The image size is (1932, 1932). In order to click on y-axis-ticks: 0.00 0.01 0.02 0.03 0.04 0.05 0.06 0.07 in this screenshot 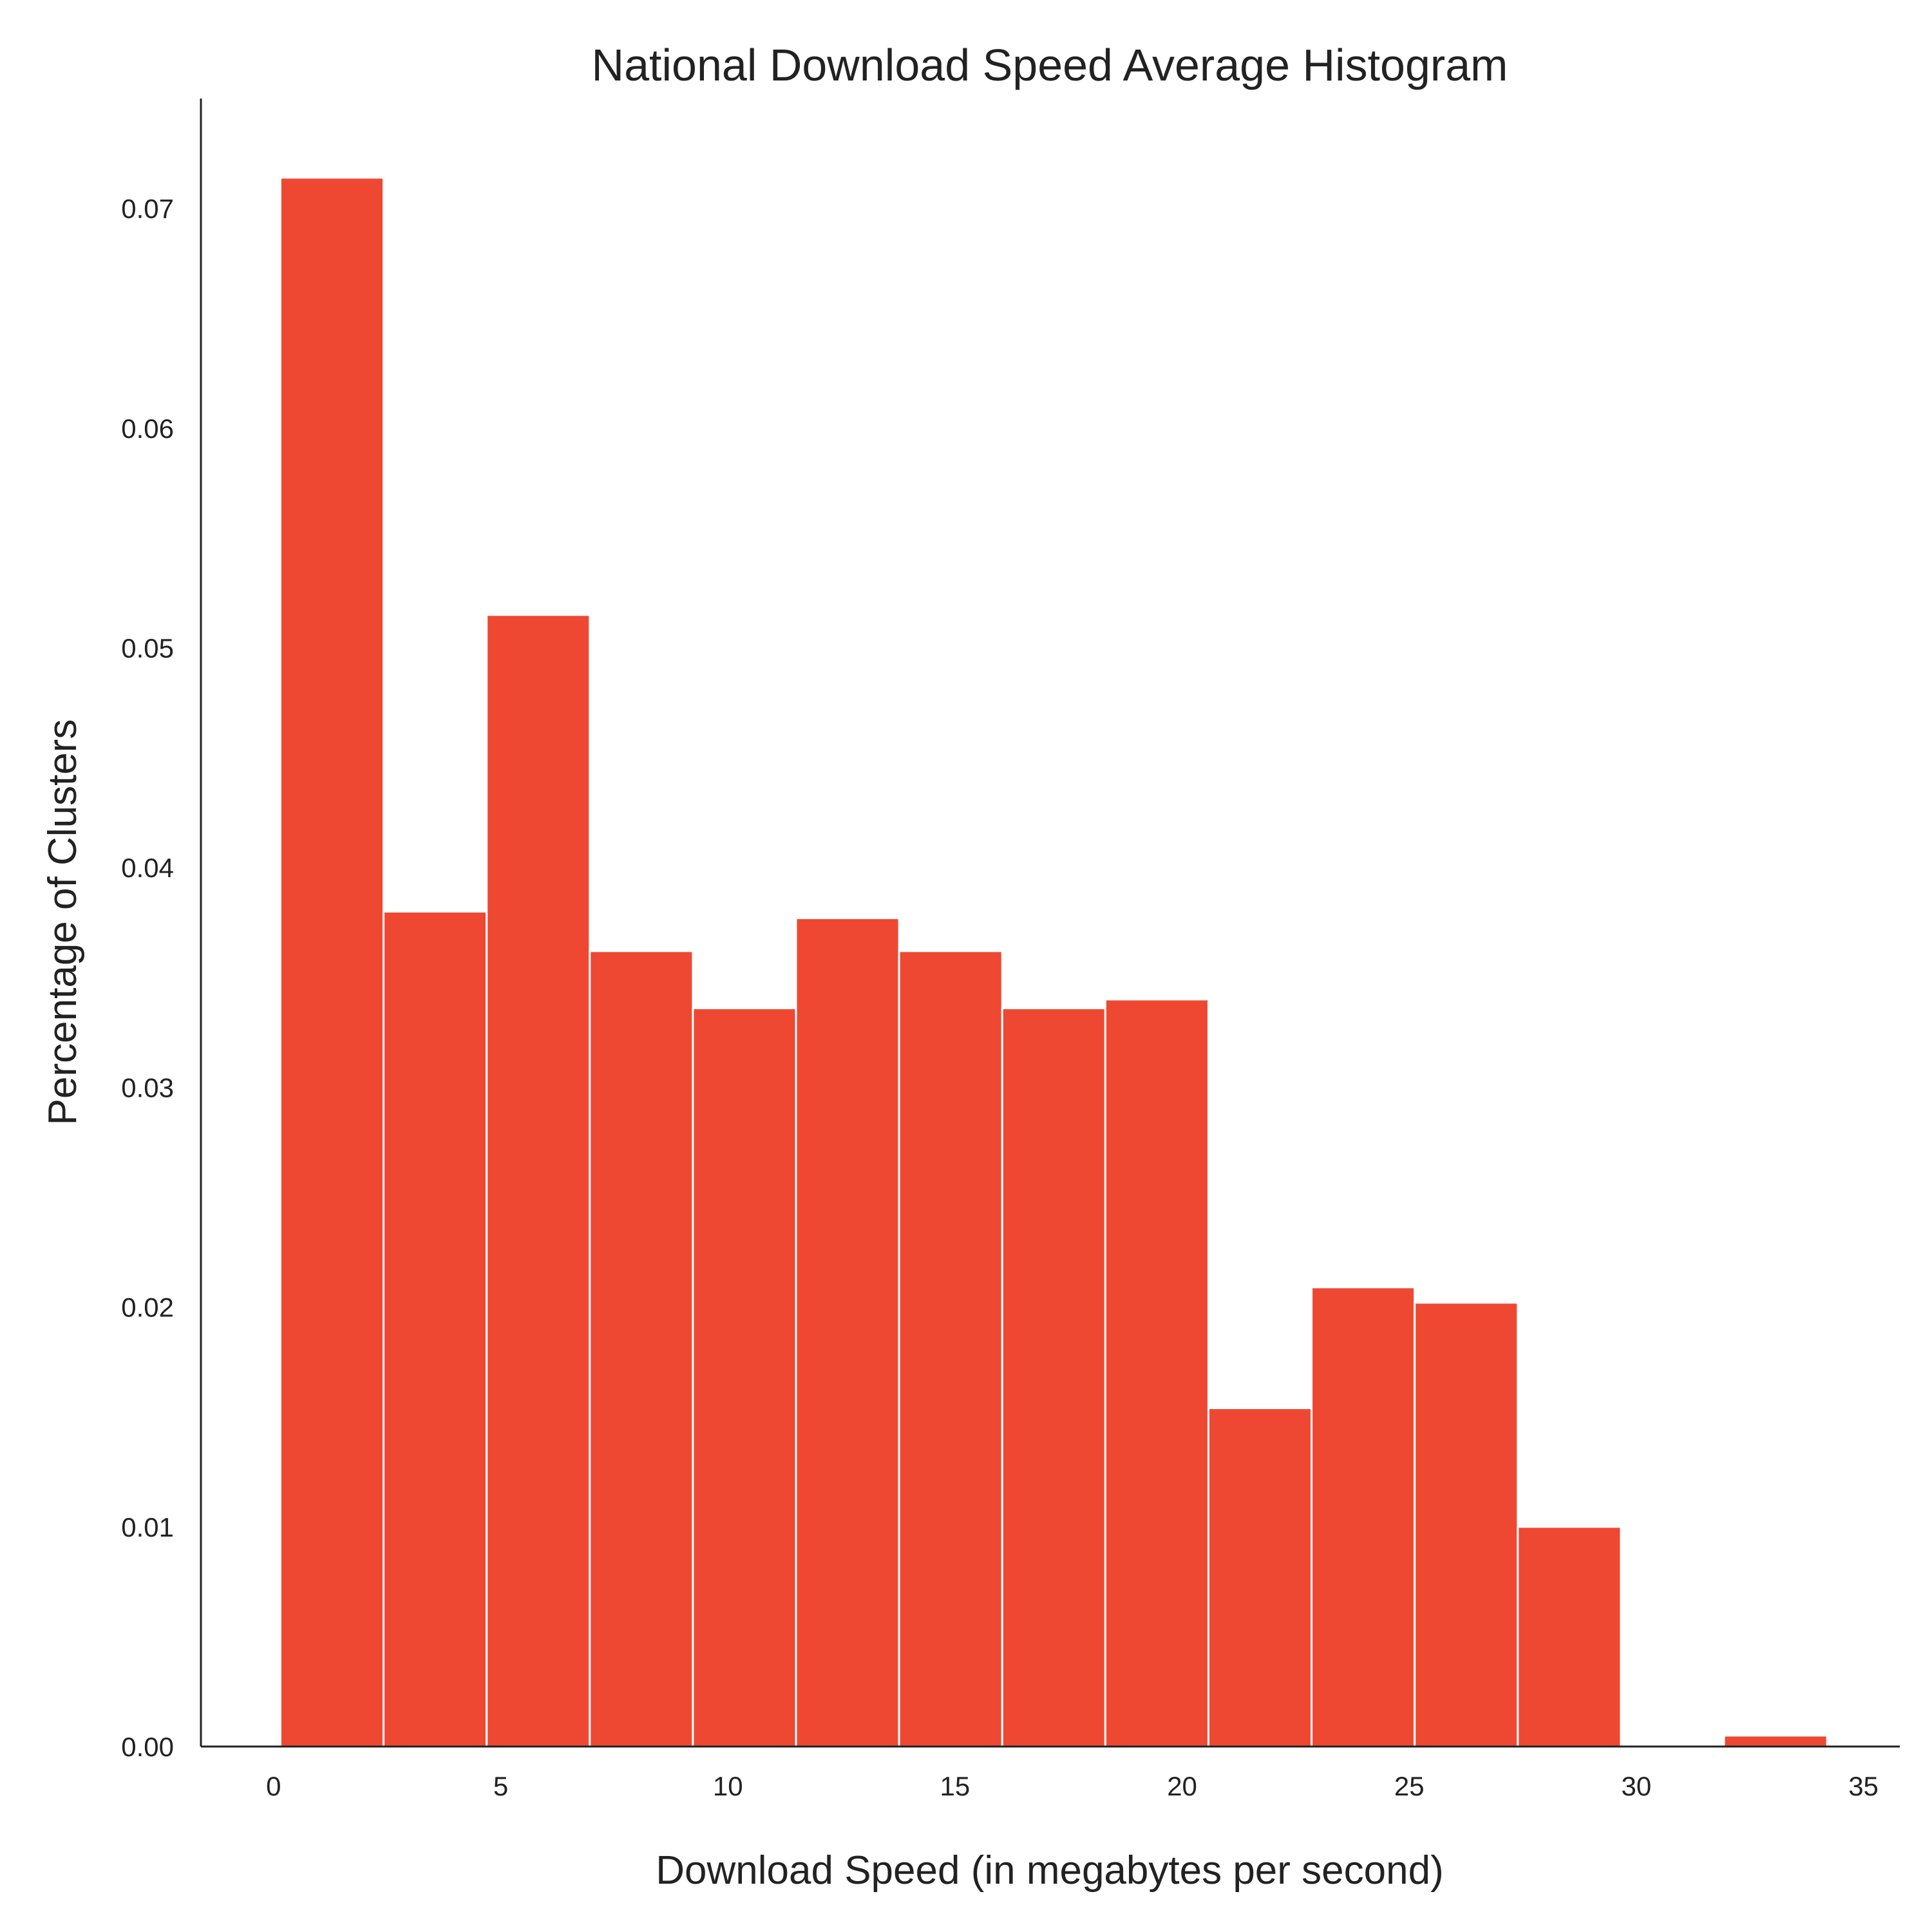, I will do `click(147, 978)`.